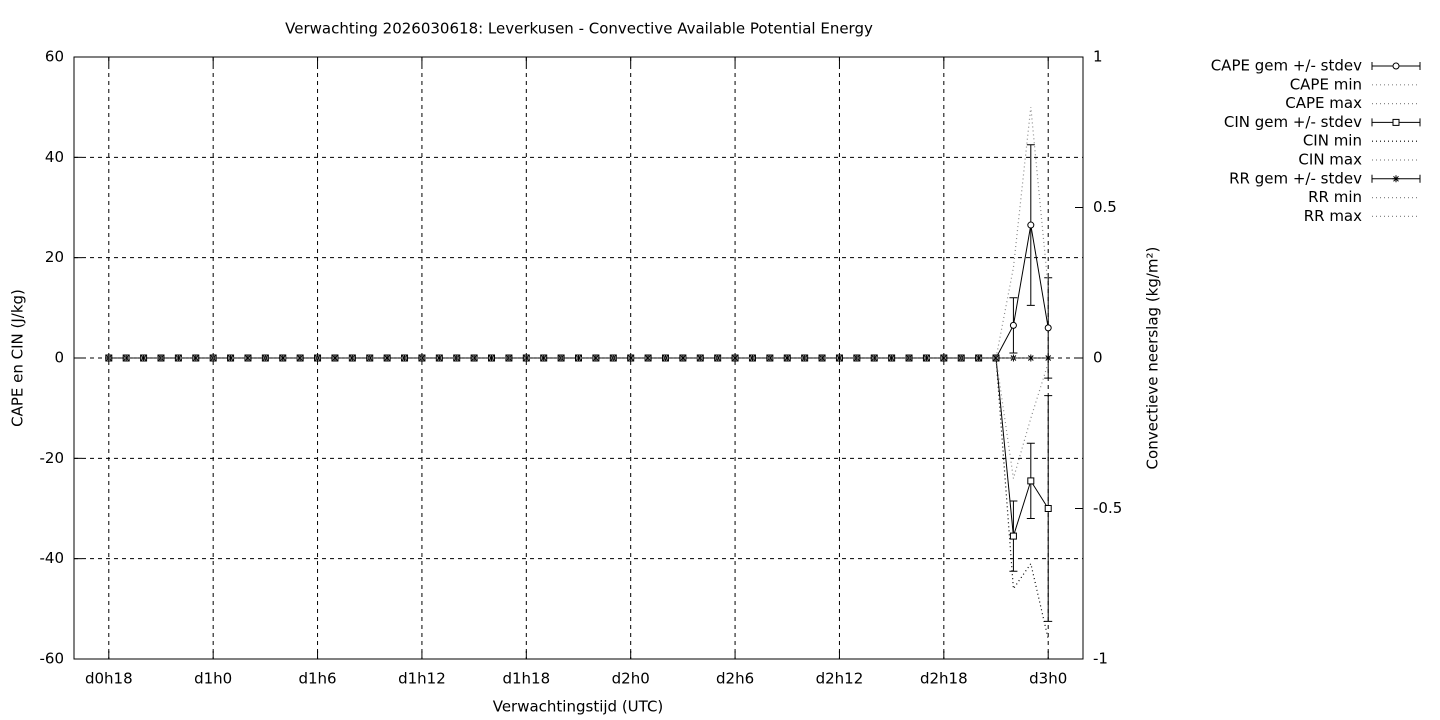 This screenshot has width=1440, height=720. What do you see at coordinates (1048, 679) in the screenshot?
I see `x-tick-label: d3h0` at bounding box center [1048, 679].